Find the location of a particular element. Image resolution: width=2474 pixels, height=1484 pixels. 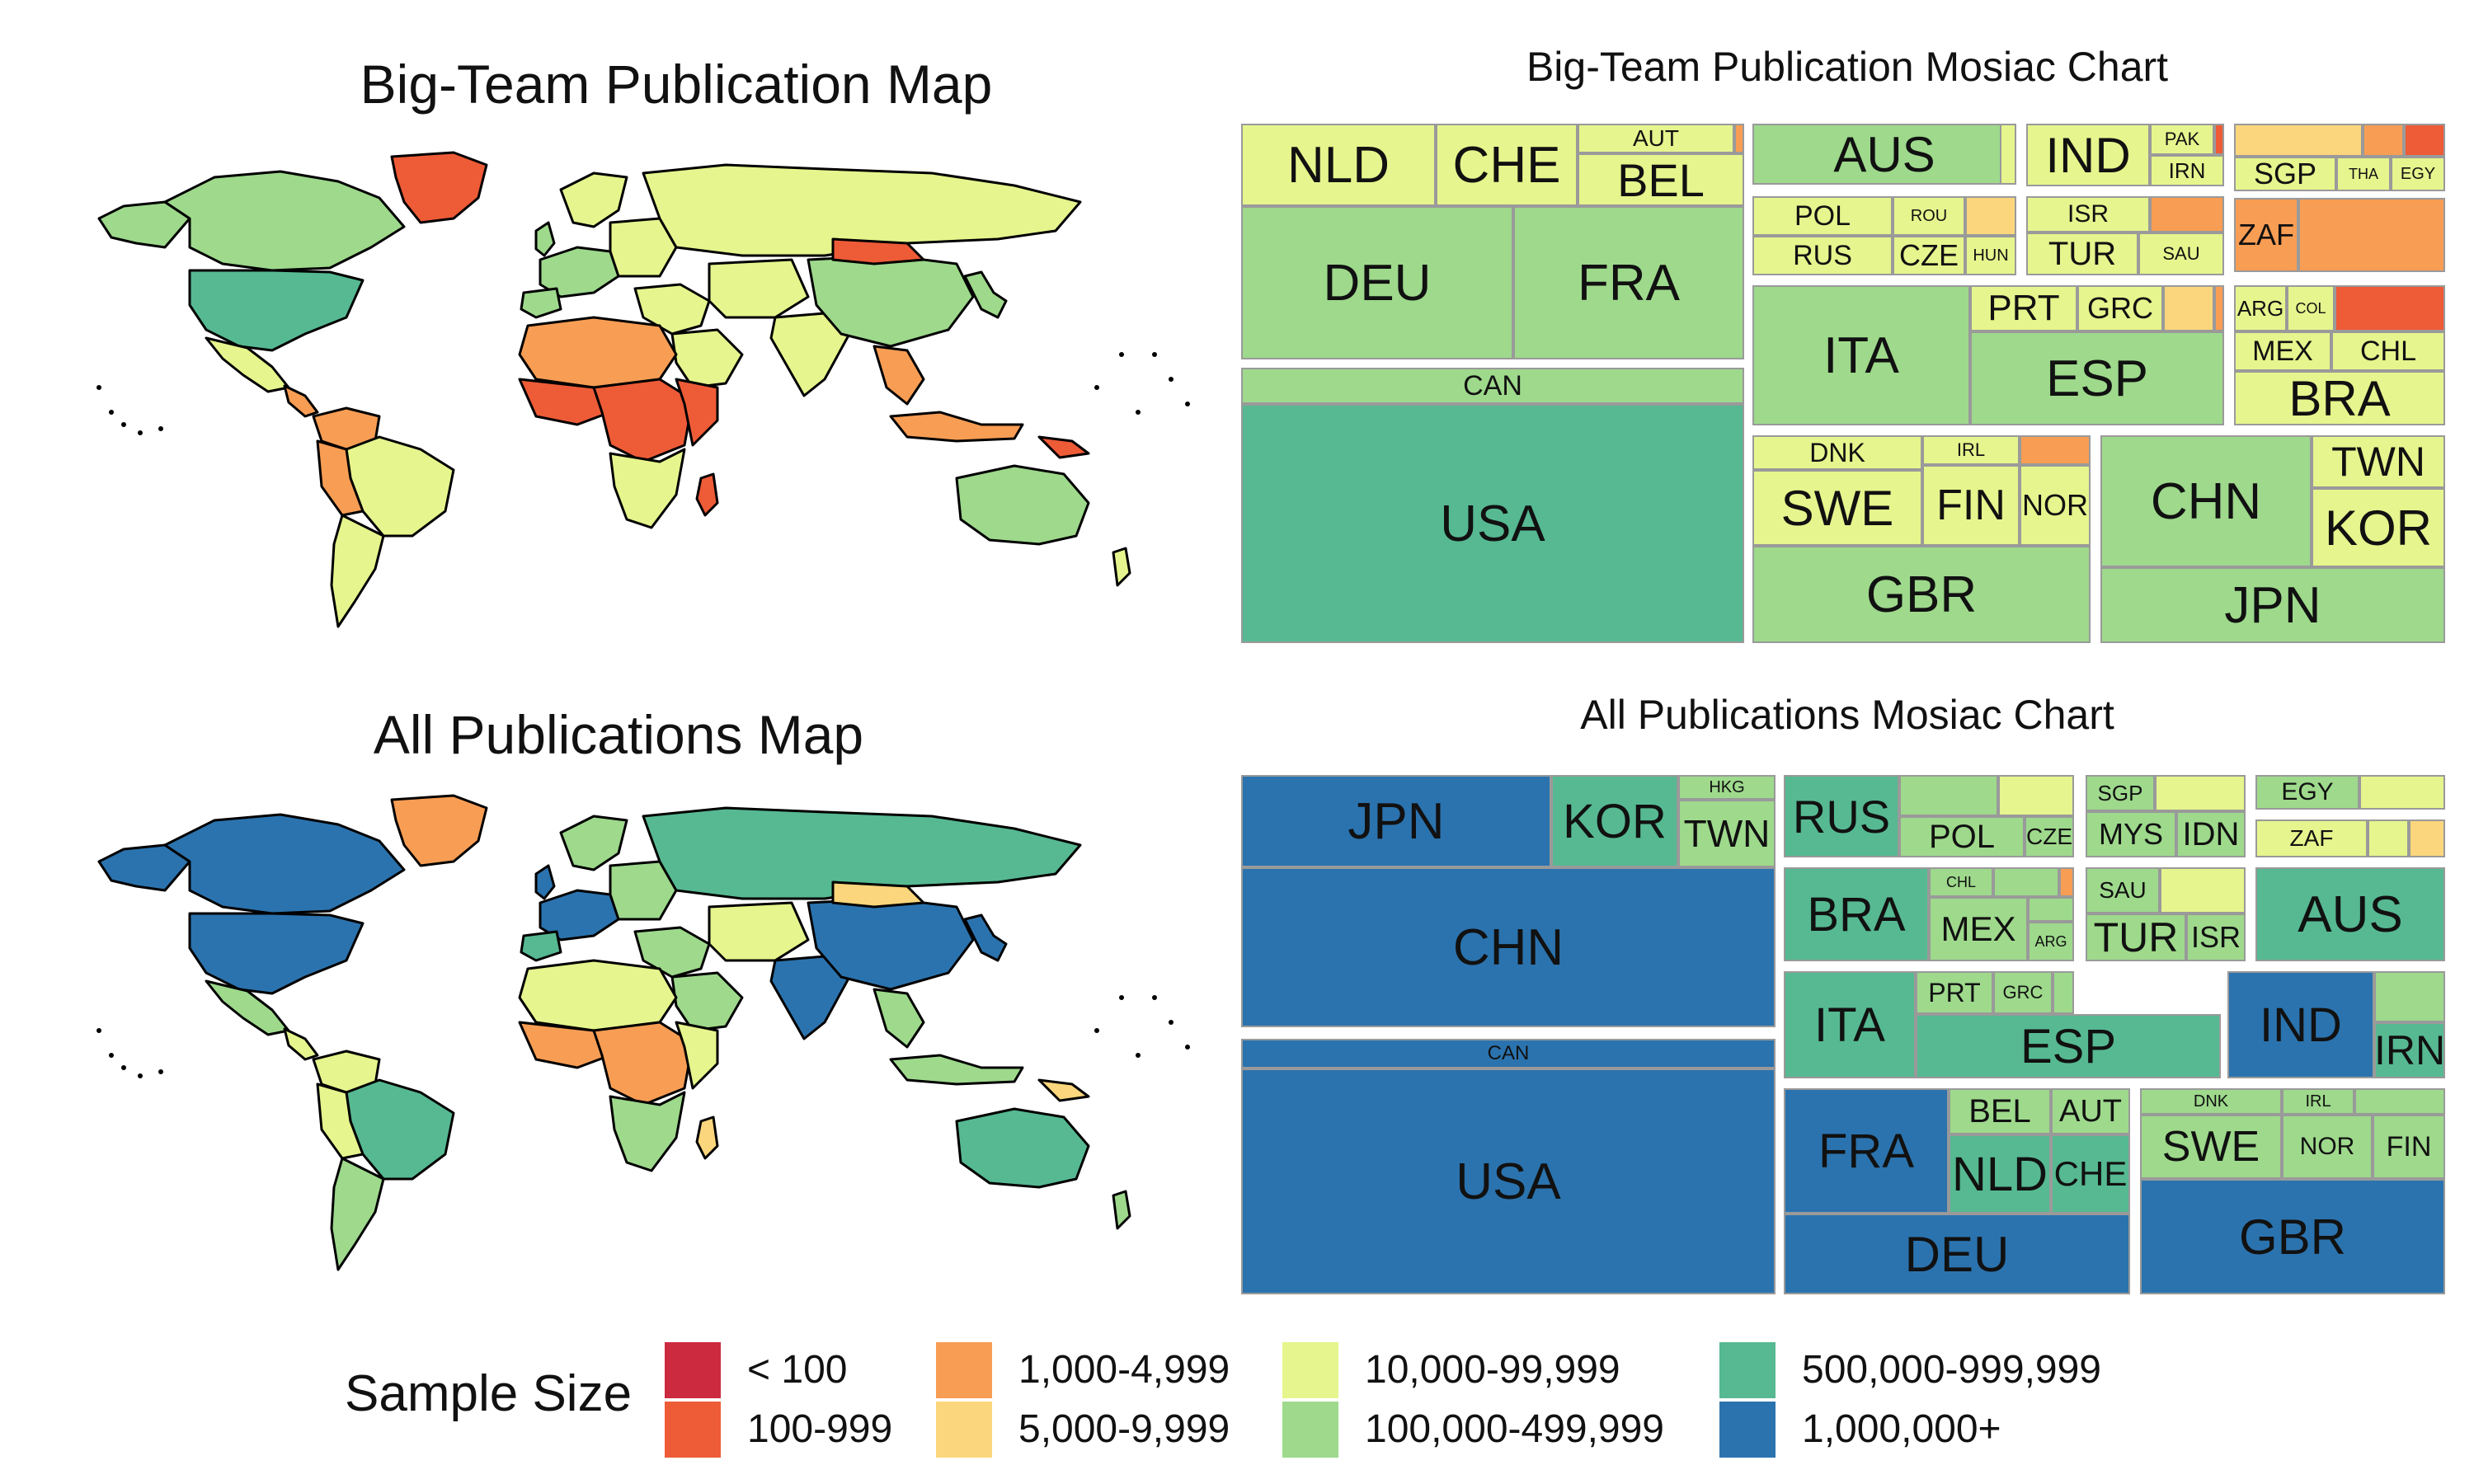

big-team-mosaic-title: Big-Team Publication Mosiac Chart is located at coordinates (1847, 67).